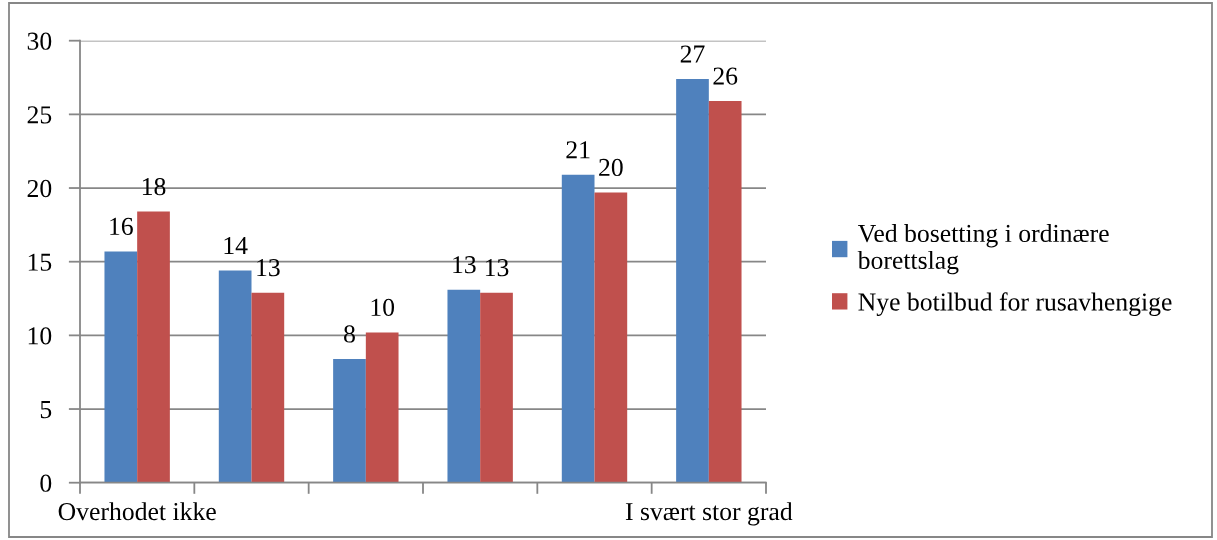 The height and width of the screenshot is (540, 1217). What do you see at coordinates (349, 334) in the screenshot?
I see `data-label: 8` at bounding box center [349, 334].